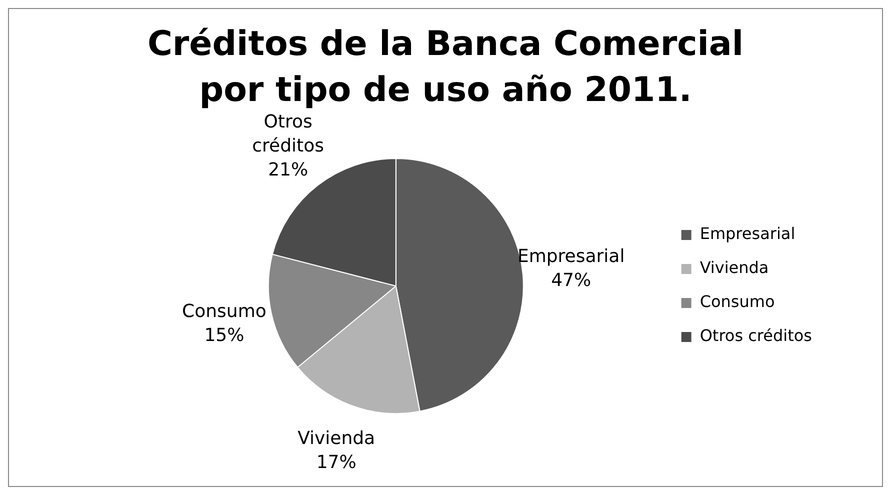  Describe the element at coordinates (337, 439) in the screenshot. I see `slice-label: Vivienda` at that location.